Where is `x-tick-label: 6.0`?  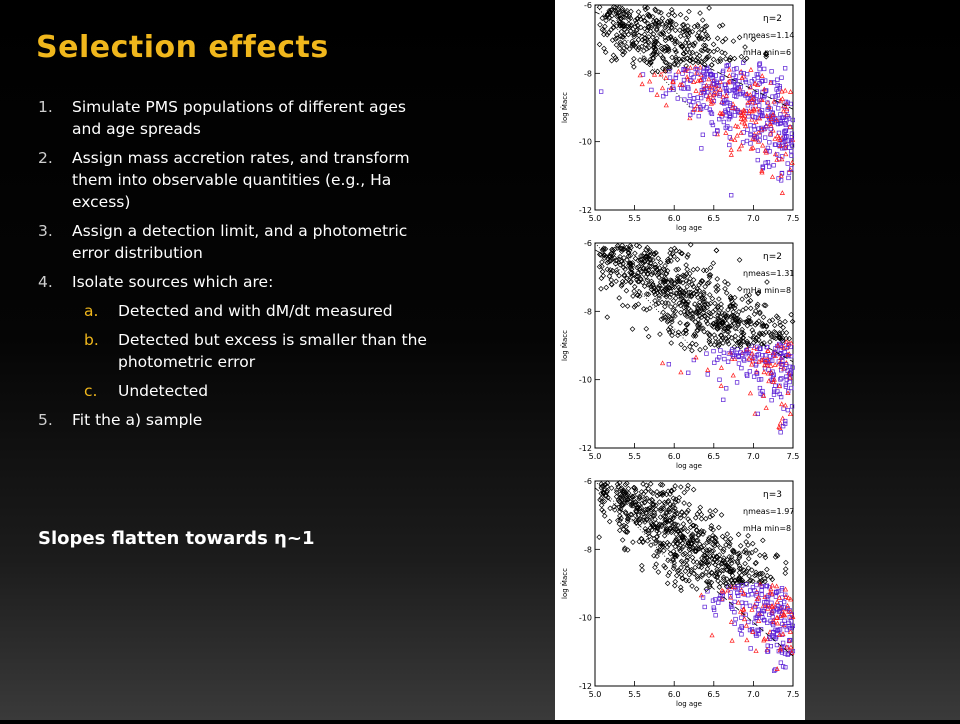
x-tick-label: 6.0 is located at coordinates (674, 694).